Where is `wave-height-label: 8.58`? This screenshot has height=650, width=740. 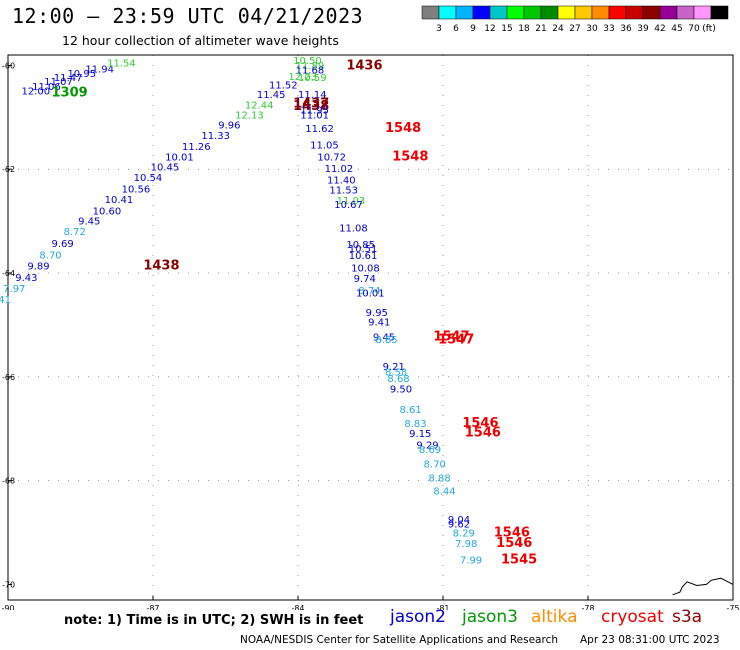 wave-height-label: 8.58 is located at coordinates (396, 372).